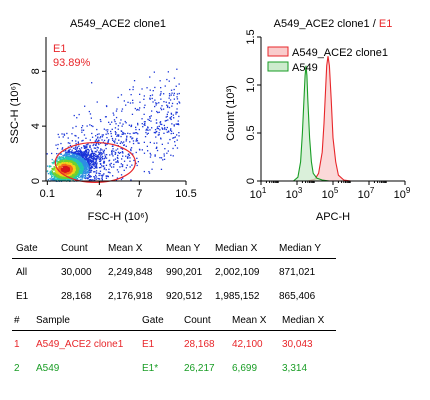 The image size is (430, 400). Describe the element at coordinates (237, 296) in the screenshot. I see `stats-row-e1-median-x: 1,985,152` at that location.